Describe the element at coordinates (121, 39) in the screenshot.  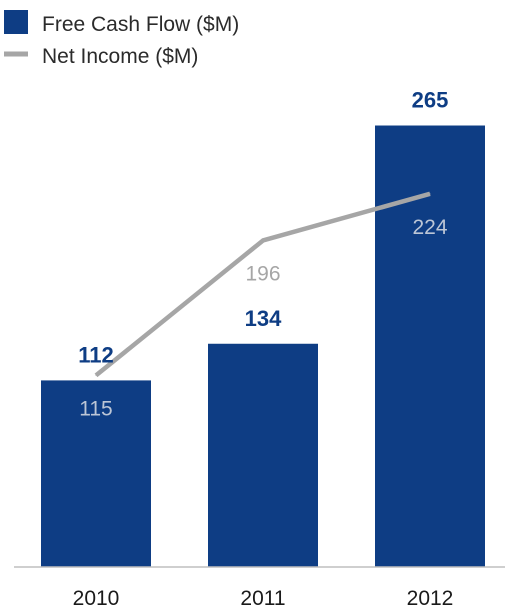
I see `legend: Free Cash Flow ($M) Net Income ($M)` at that location.